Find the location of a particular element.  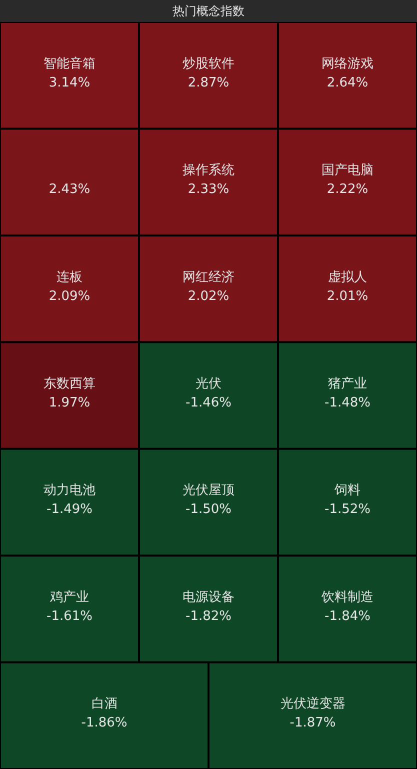

data-label: -1.84% is located at coordinates (347, 616).